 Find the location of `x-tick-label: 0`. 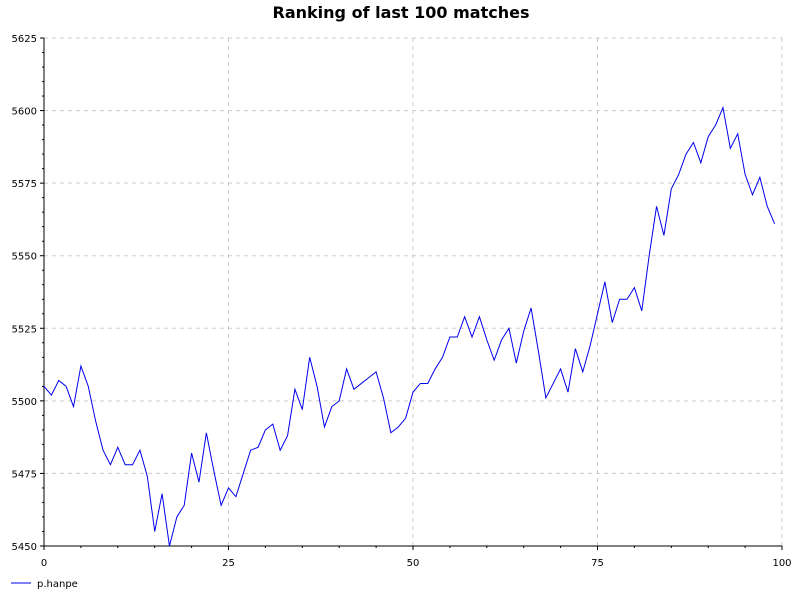

x-tick-label: 0 is located at coordinates (44, 563).